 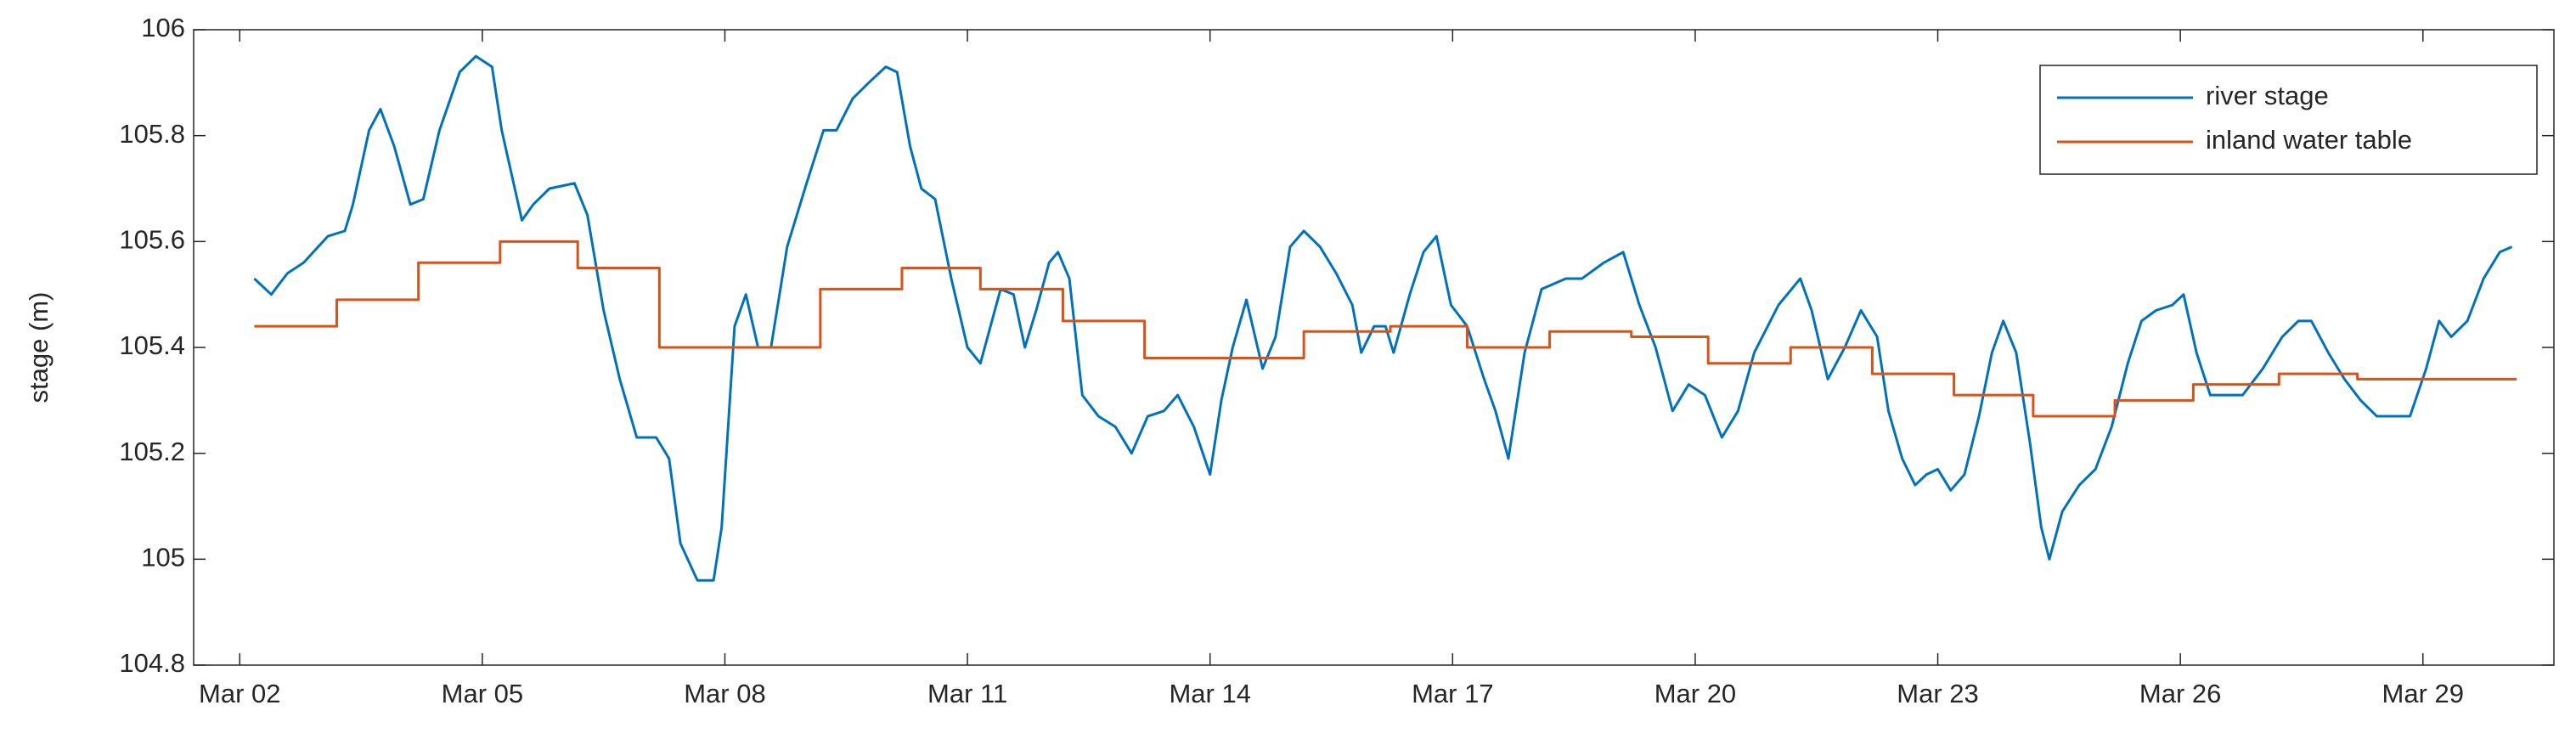 I want to click on y-tick-label: 105, so click(x=163, y=558).